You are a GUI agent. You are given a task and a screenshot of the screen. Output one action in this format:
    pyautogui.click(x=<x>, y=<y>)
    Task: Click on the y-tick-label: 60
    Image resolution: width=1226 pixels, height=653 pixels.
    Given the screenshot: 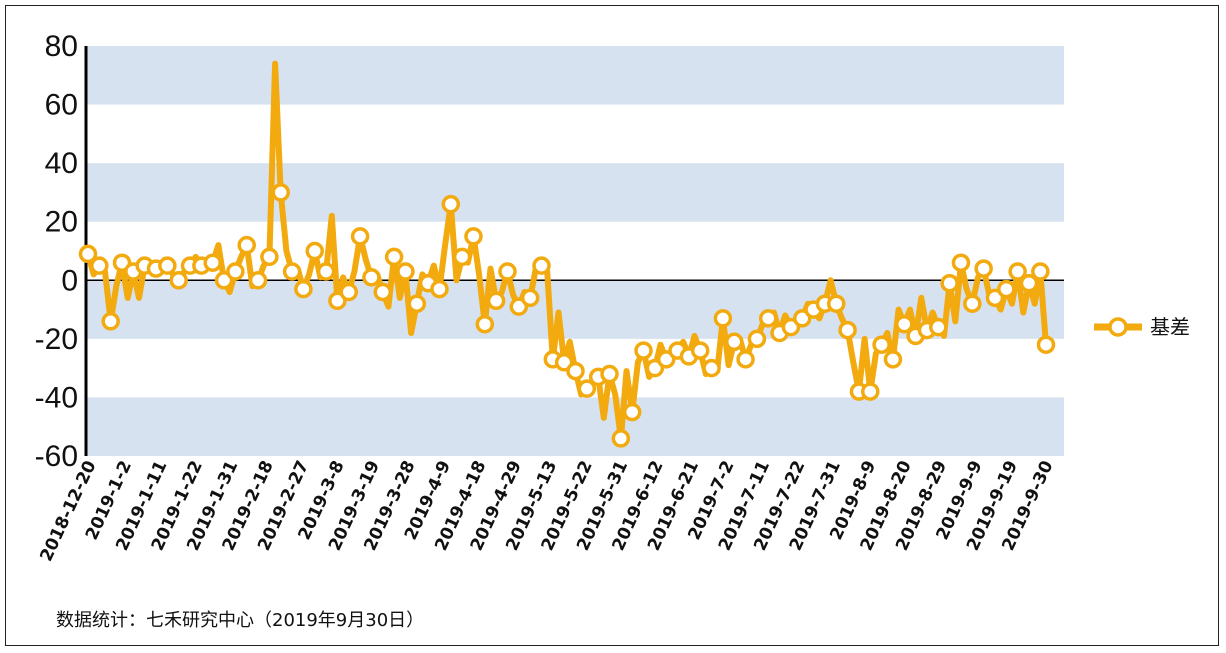 What is the action you would take?
    pyautogui.click(x=61, y=105)
    